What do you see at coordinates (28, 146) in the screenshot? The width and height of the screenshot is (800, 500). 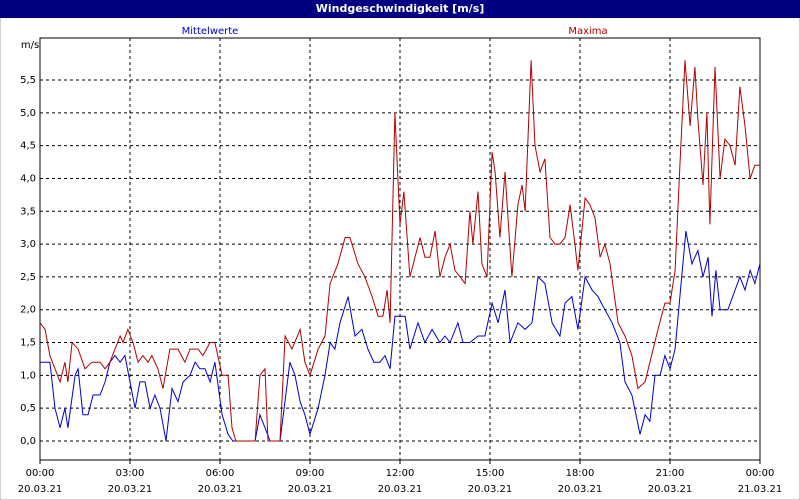 I see `y-tick-label: 4,5` at bounding box center [28, 146].